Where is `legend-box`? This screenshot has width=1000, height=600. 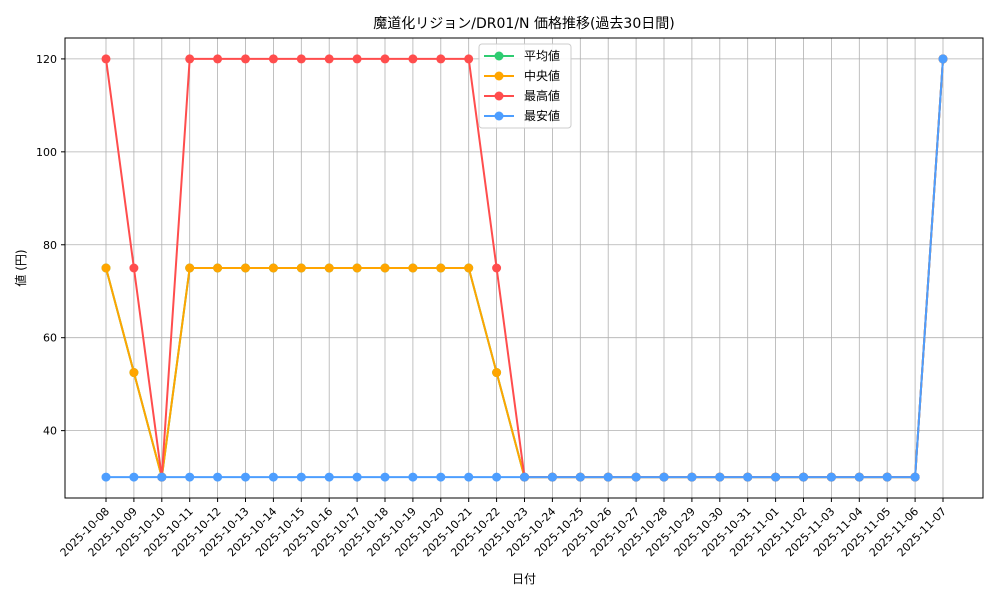 legend-box is located at coordinates (525, 86).